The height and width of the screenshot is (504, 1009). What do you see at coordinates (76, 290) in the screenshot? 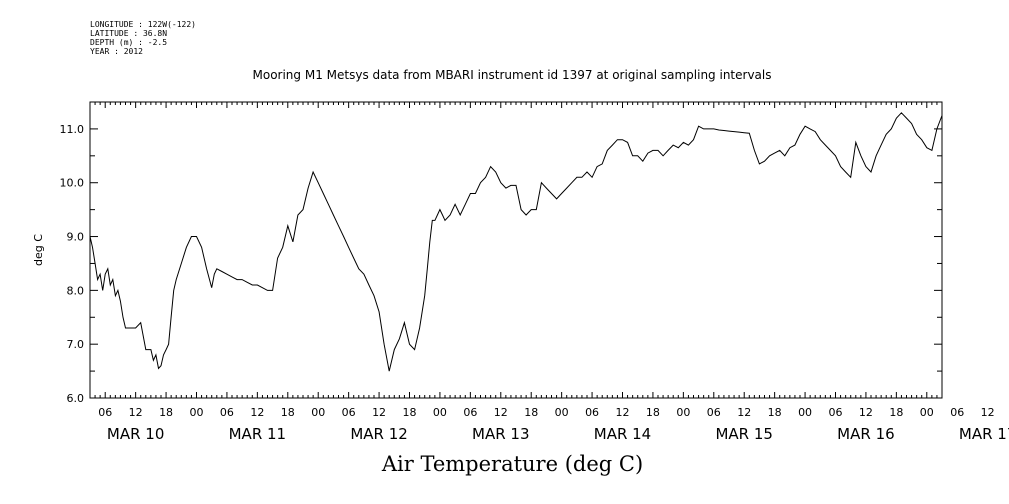
I see `y-tick-label: 8.0` at bounding box center [76, 290].